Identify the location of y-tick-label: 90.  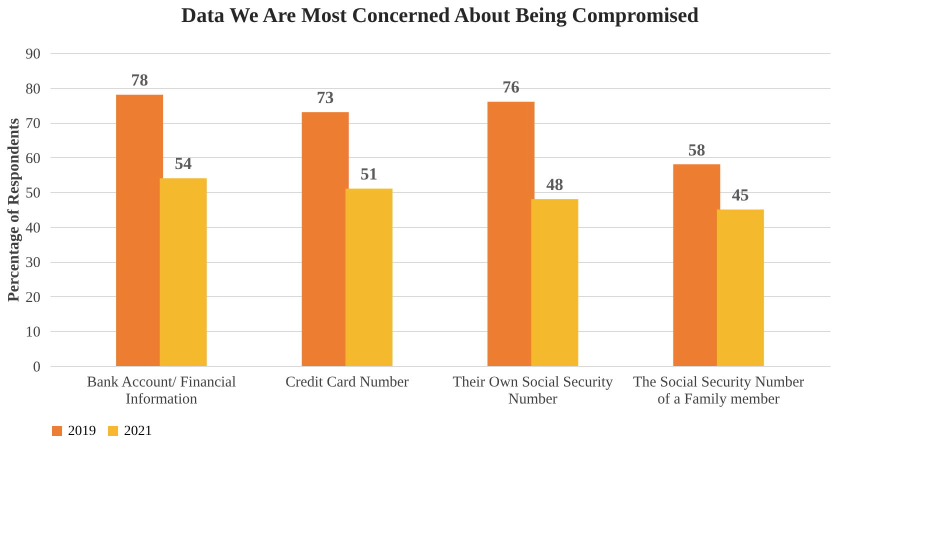
(33, 54).